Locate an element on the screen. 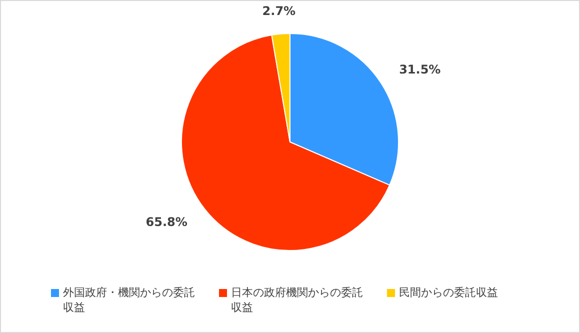 The width and height of the screenshot is (580, 333). legend-label: 日本の政府機関からの委託収益 is located at coordinates (297, 300).